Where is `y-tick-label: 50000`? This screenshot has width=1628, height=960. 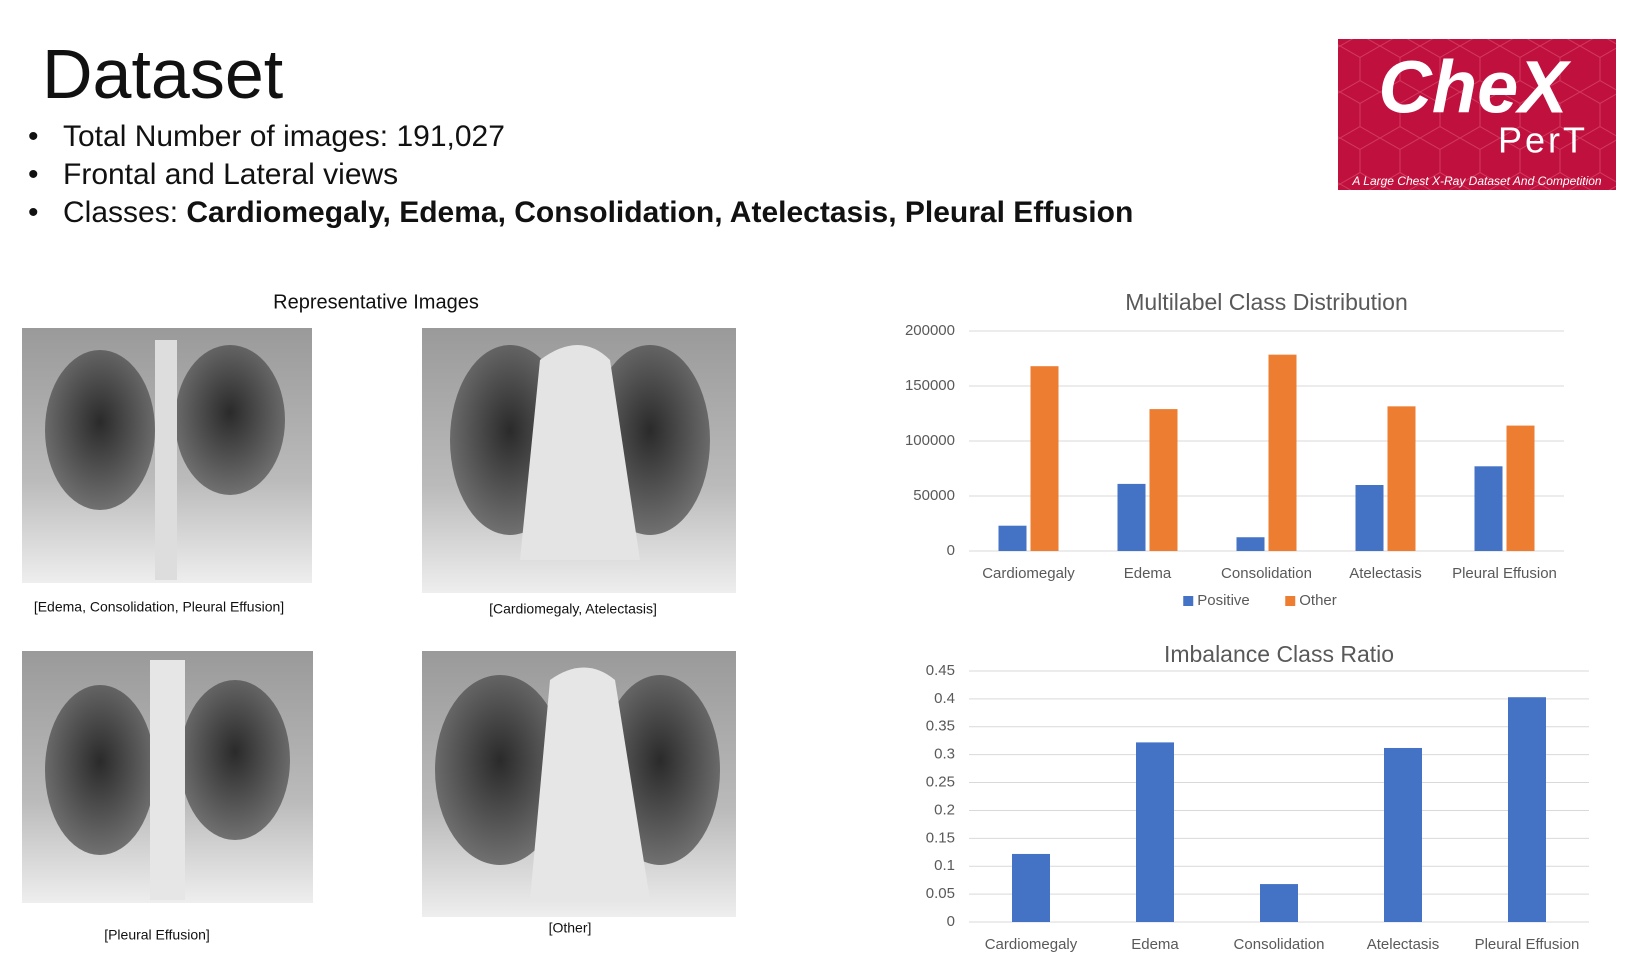 y-tick-label: 50000 is located at coordinates (934, 495).